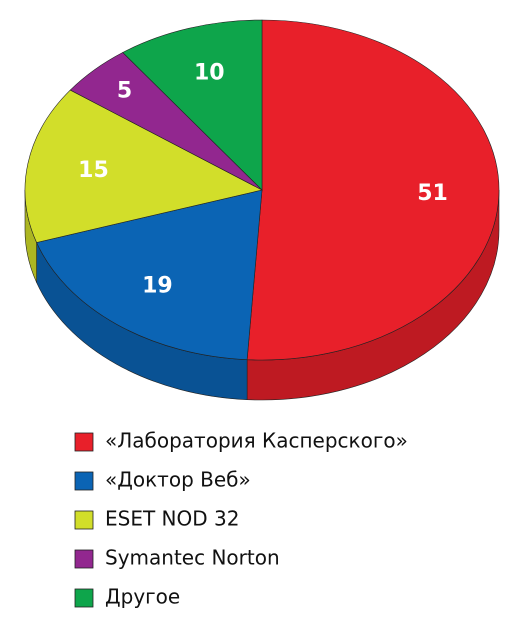  Describe the element at coordinates (192, 558) in the screenshot. I see `legend-label: Symantec Norton` at that location.